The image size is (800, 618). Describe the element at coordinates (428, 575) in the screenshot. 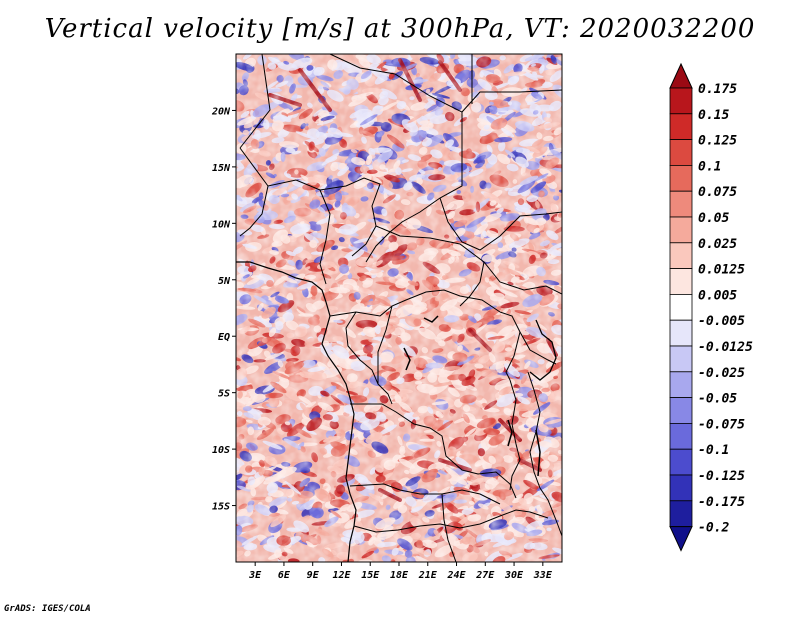

I see `x-tick-label: 21E` at that location.